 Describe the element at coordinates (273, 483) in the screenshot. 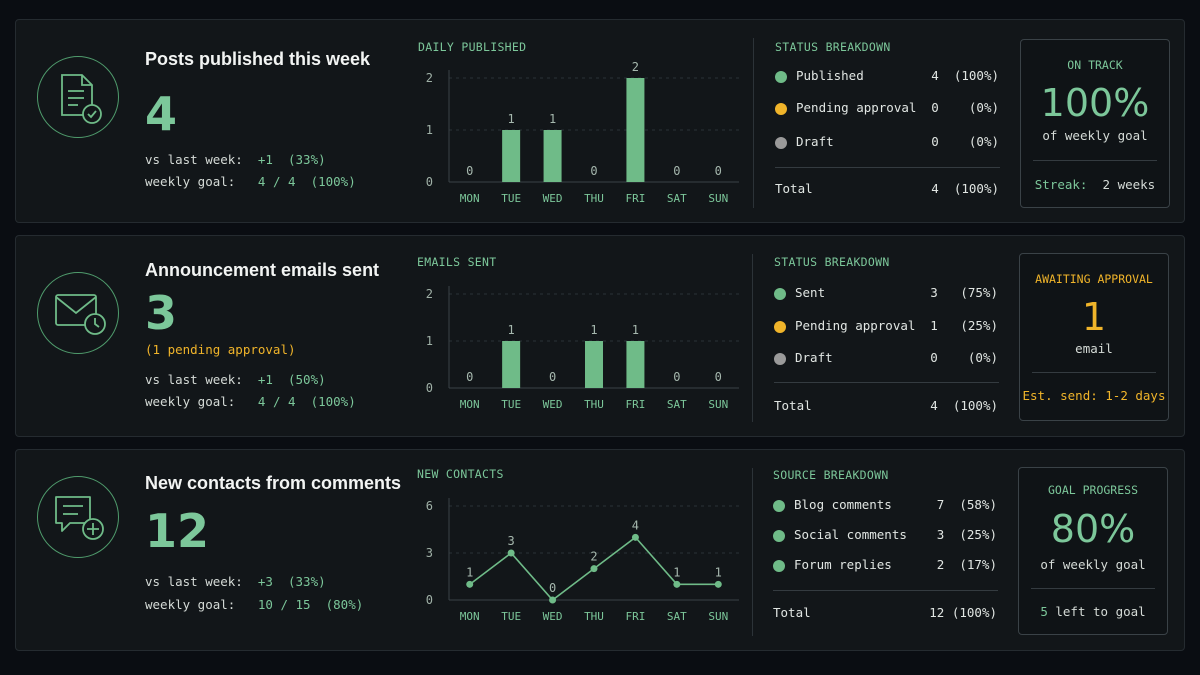

I see `card-title: New contacts from comments` at that location.